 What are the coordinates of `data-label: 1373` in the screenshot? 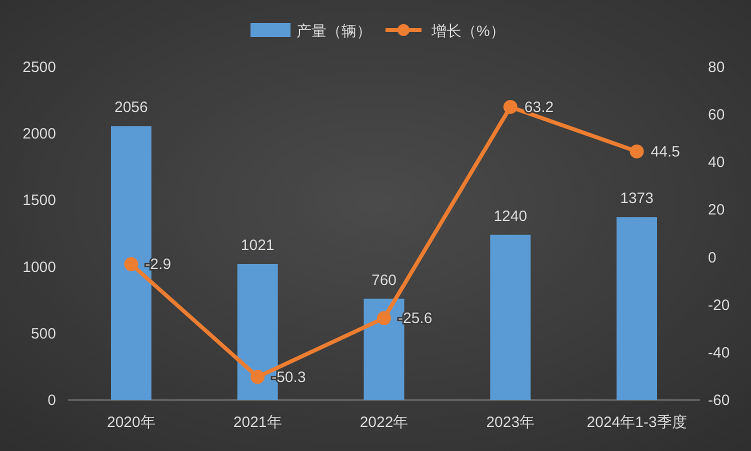 It's located at (637, 199).